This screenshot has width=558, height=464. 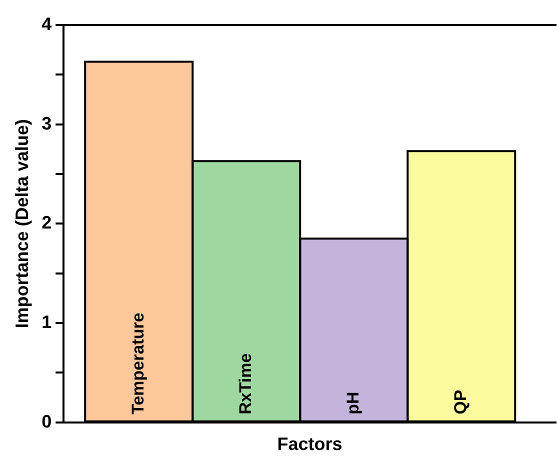 What do you see at coordinates (309, 444) in the screenshot?
I see `x-axis-title: Factors` at bounding box center [309, 444].